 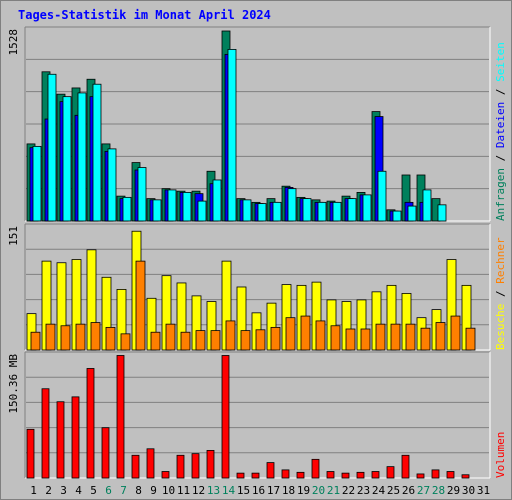 I want to click on chart-title: Tages-Statistik im Monat April 2024, so click(x=144, y=15).